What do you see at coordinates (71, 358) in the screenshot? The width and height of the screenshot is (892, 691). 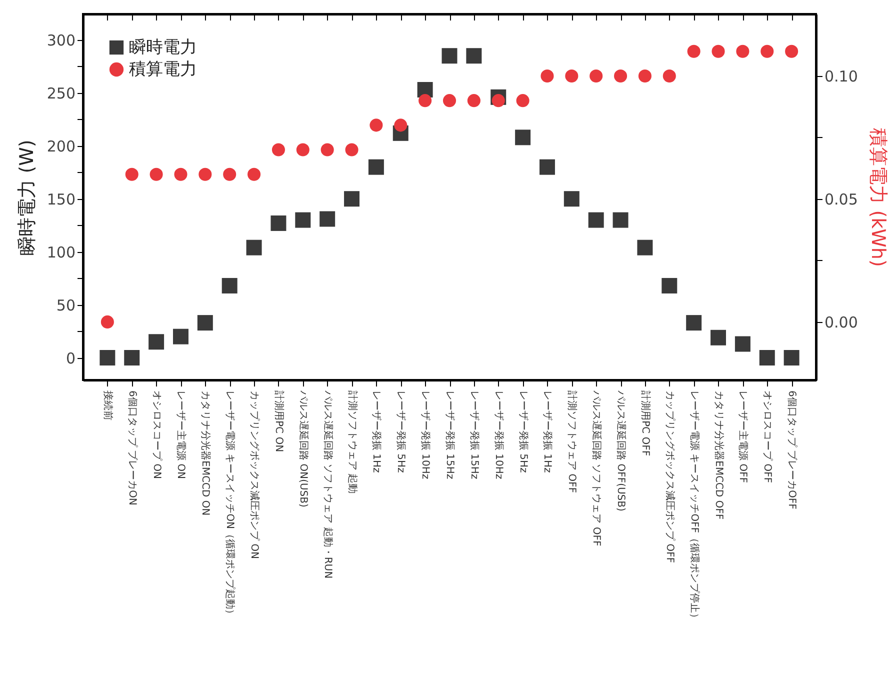 I see `y-tick-label: 0` at bounding box center [71, 358].